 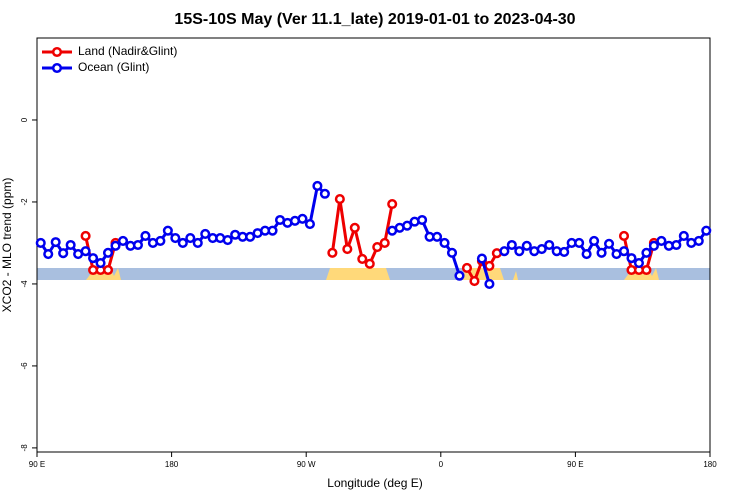 What do you see at coordinates (7, 245) in the screenshot?
I see `y-axis-label: XCO2 - MLO trend (ppm)` at bounding box center [7, 245].